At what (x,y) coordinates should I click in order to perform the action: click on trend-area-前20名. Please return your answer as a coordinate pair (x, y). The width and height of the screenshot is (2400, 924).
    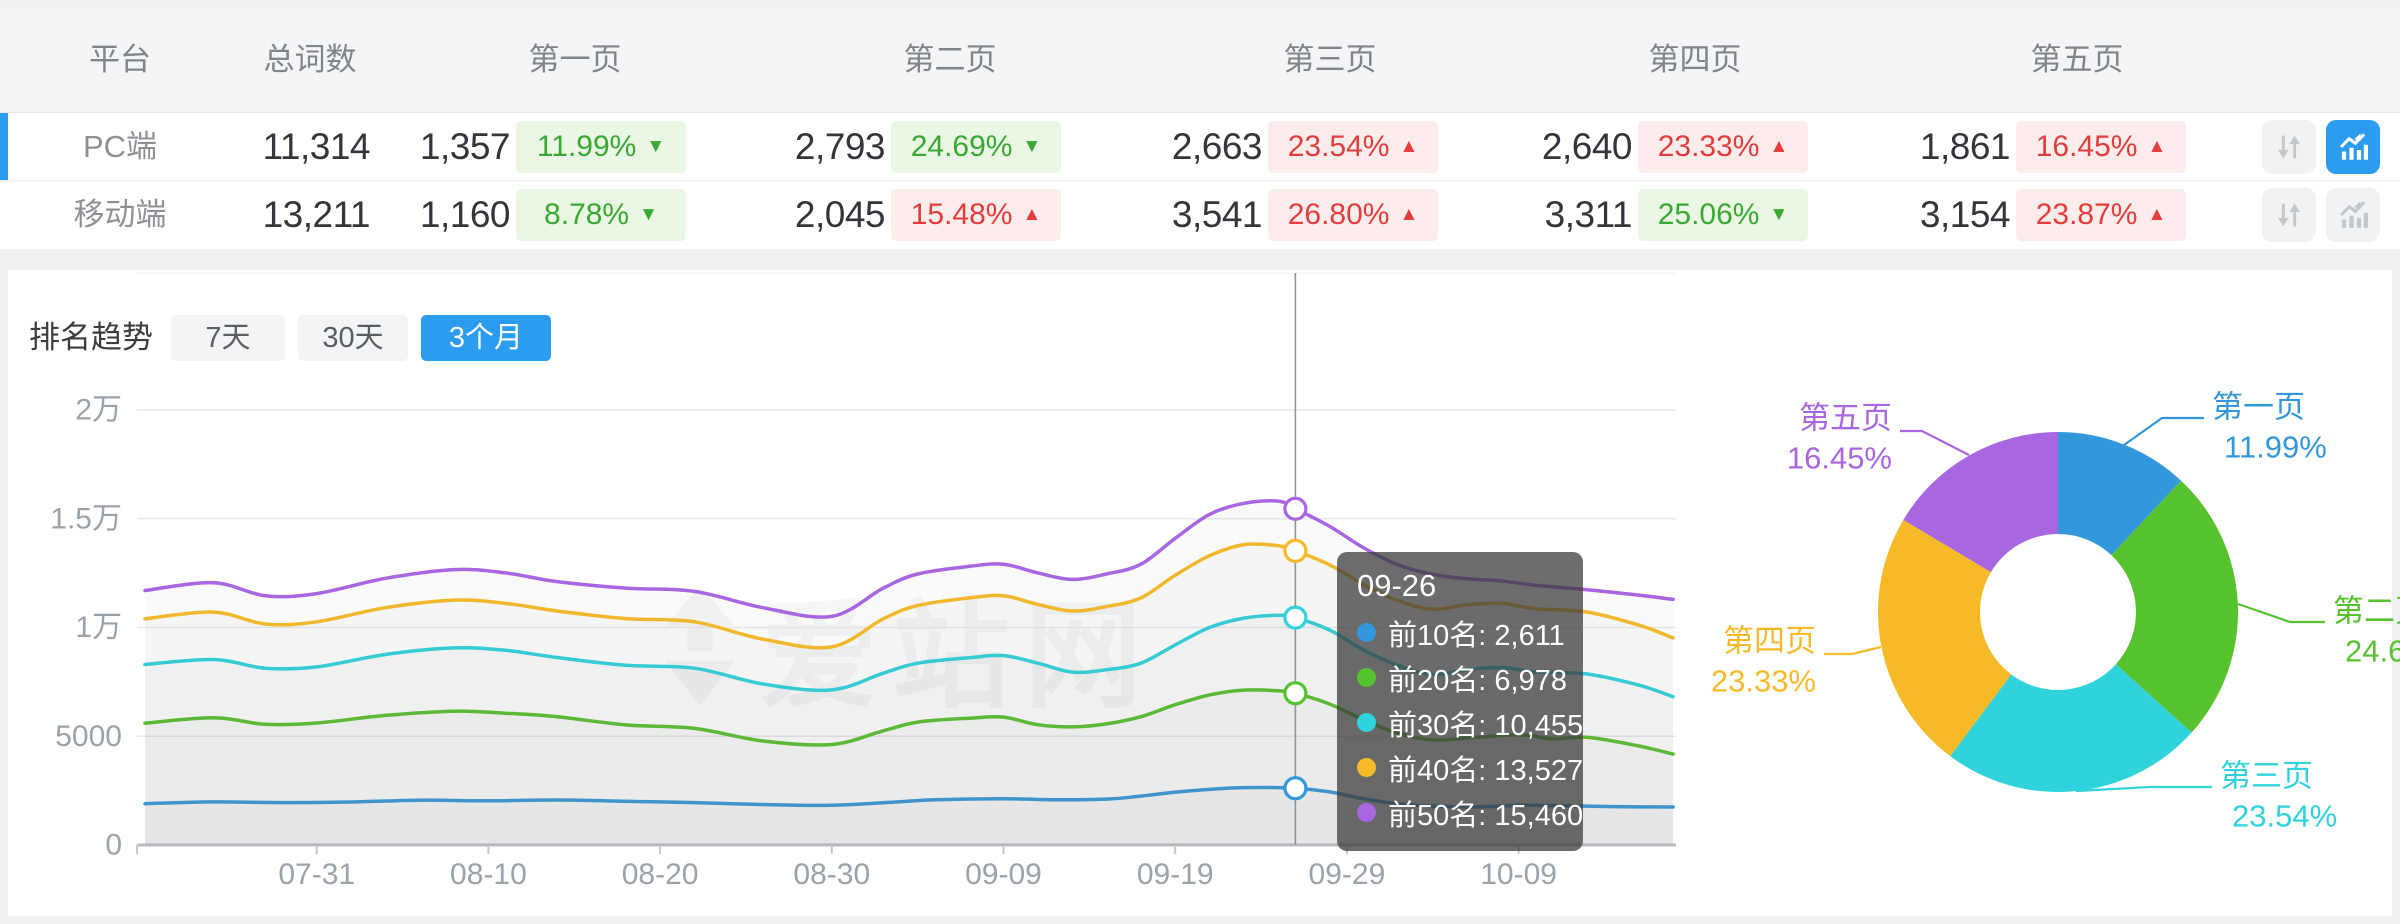
    Looking at the image, I should click on (909, 767).